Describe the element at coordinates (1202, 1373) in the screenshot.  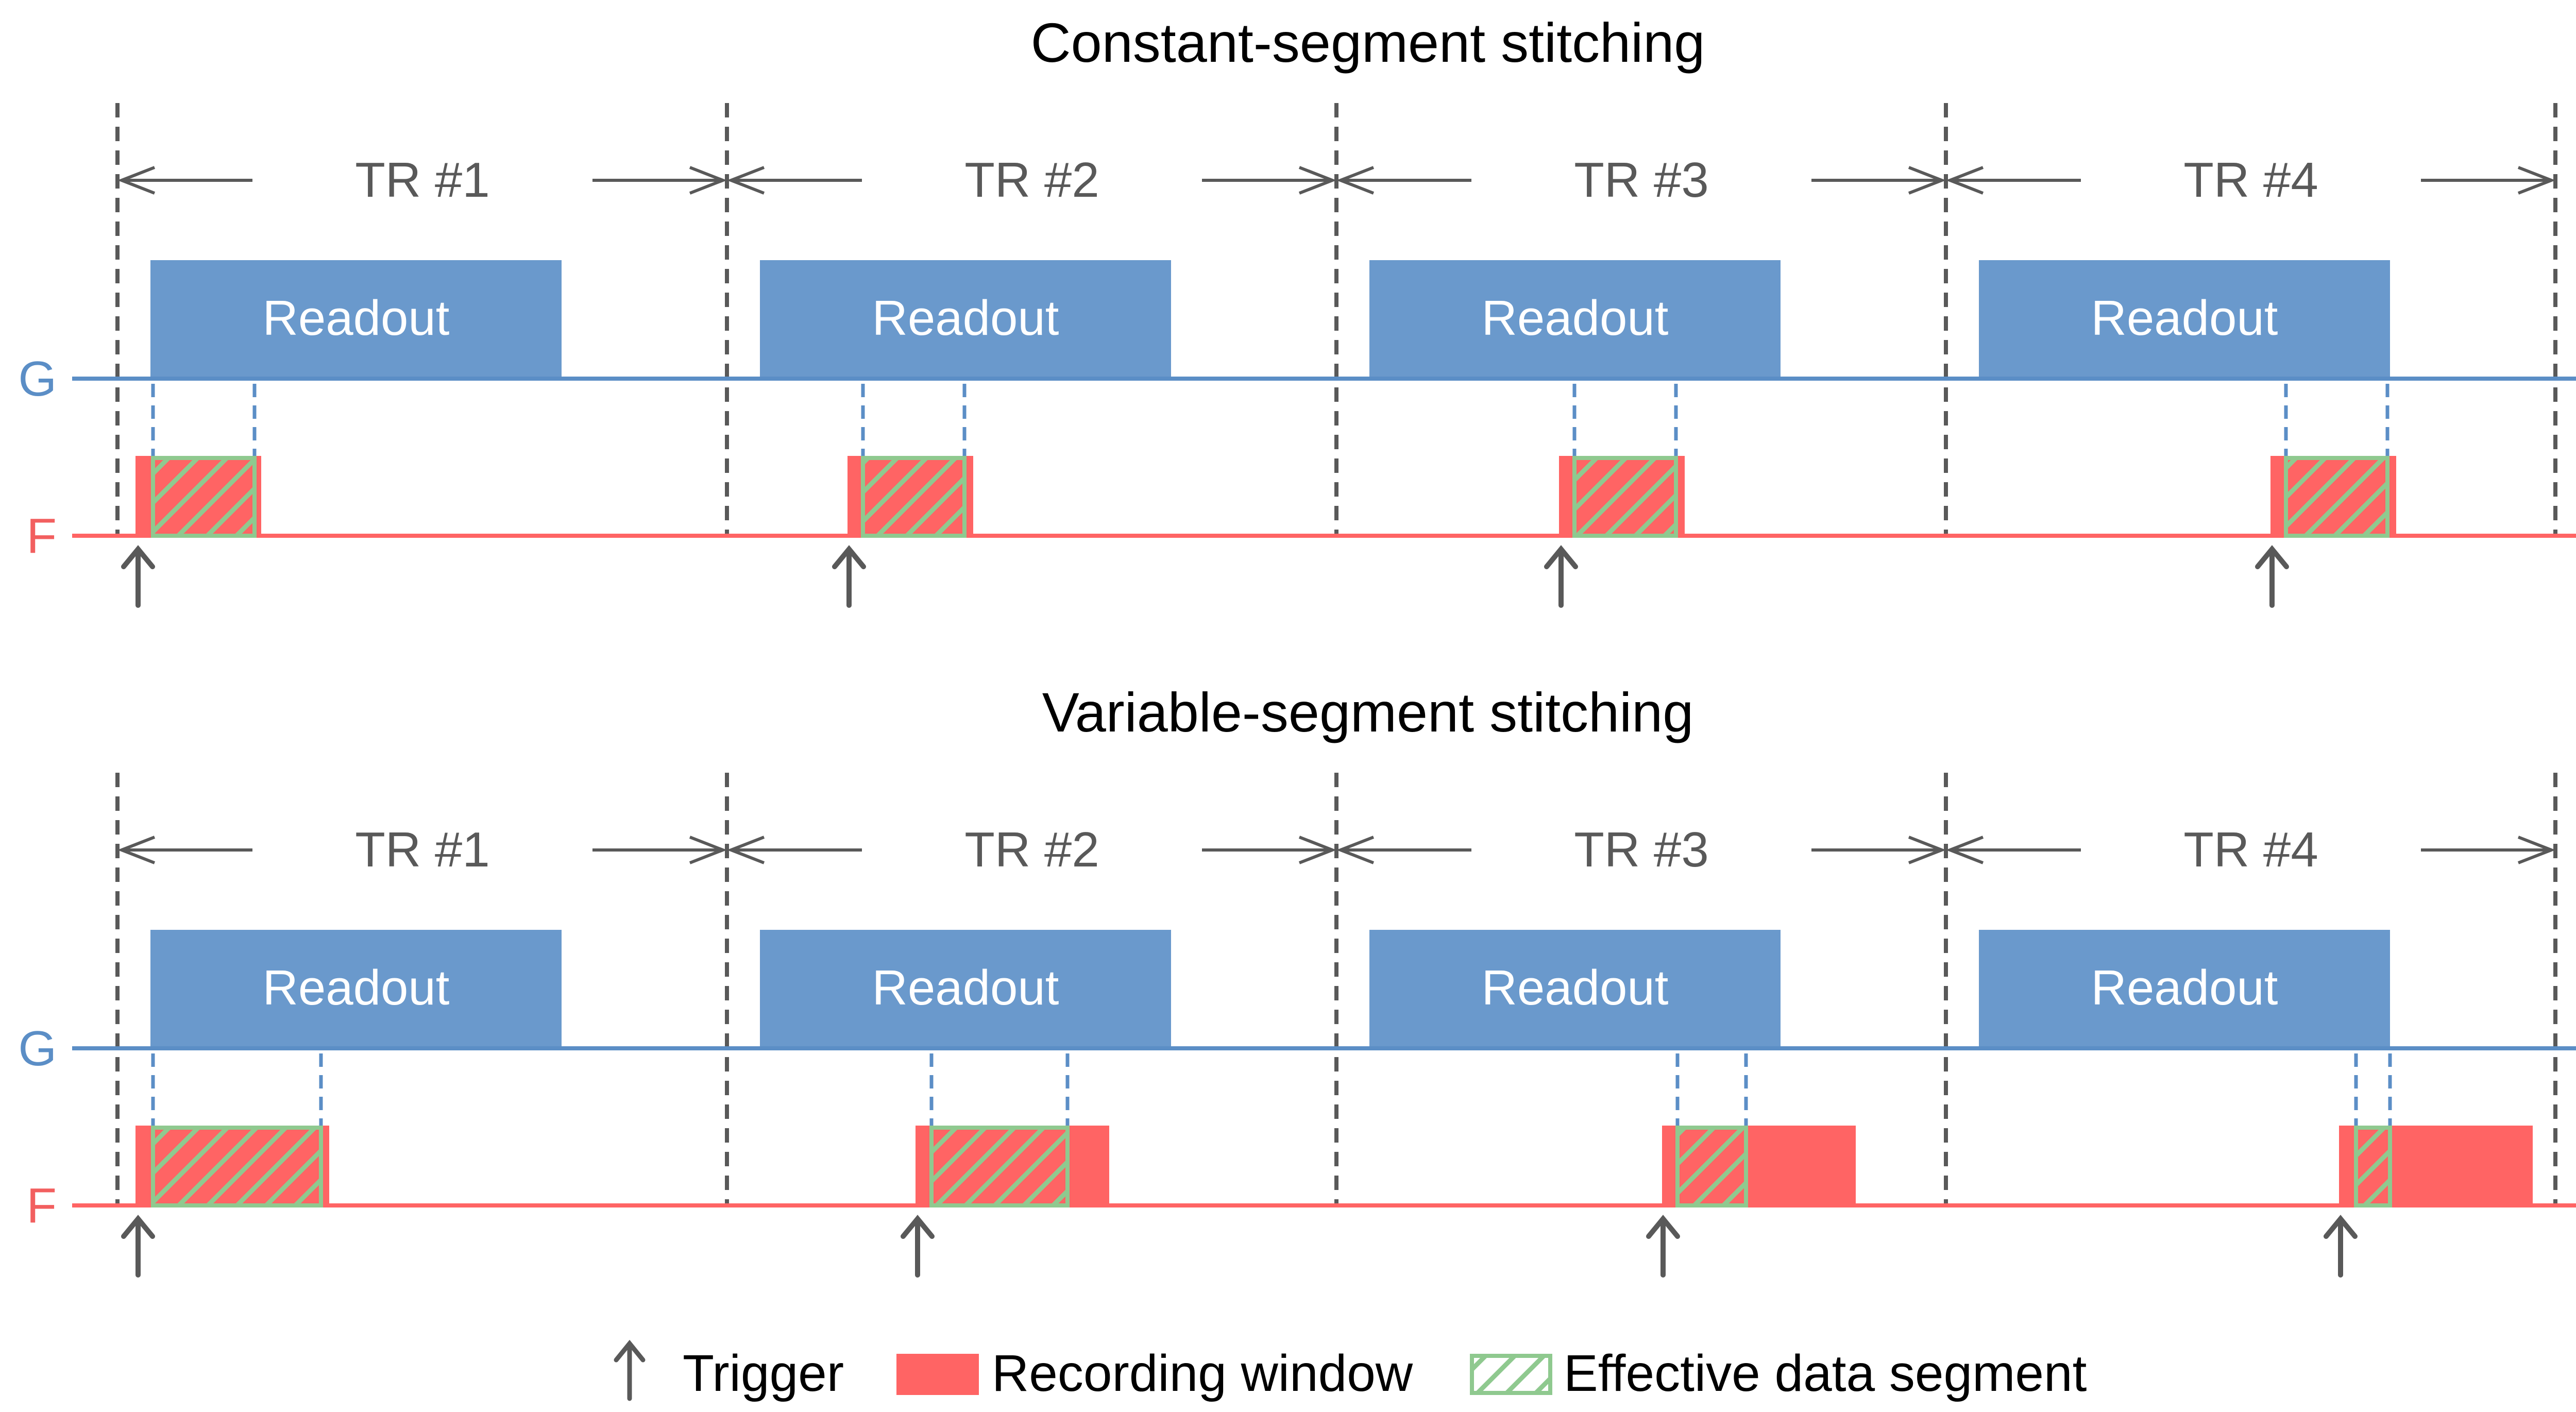
I see `legend-label-recording: Recording window` at that location.